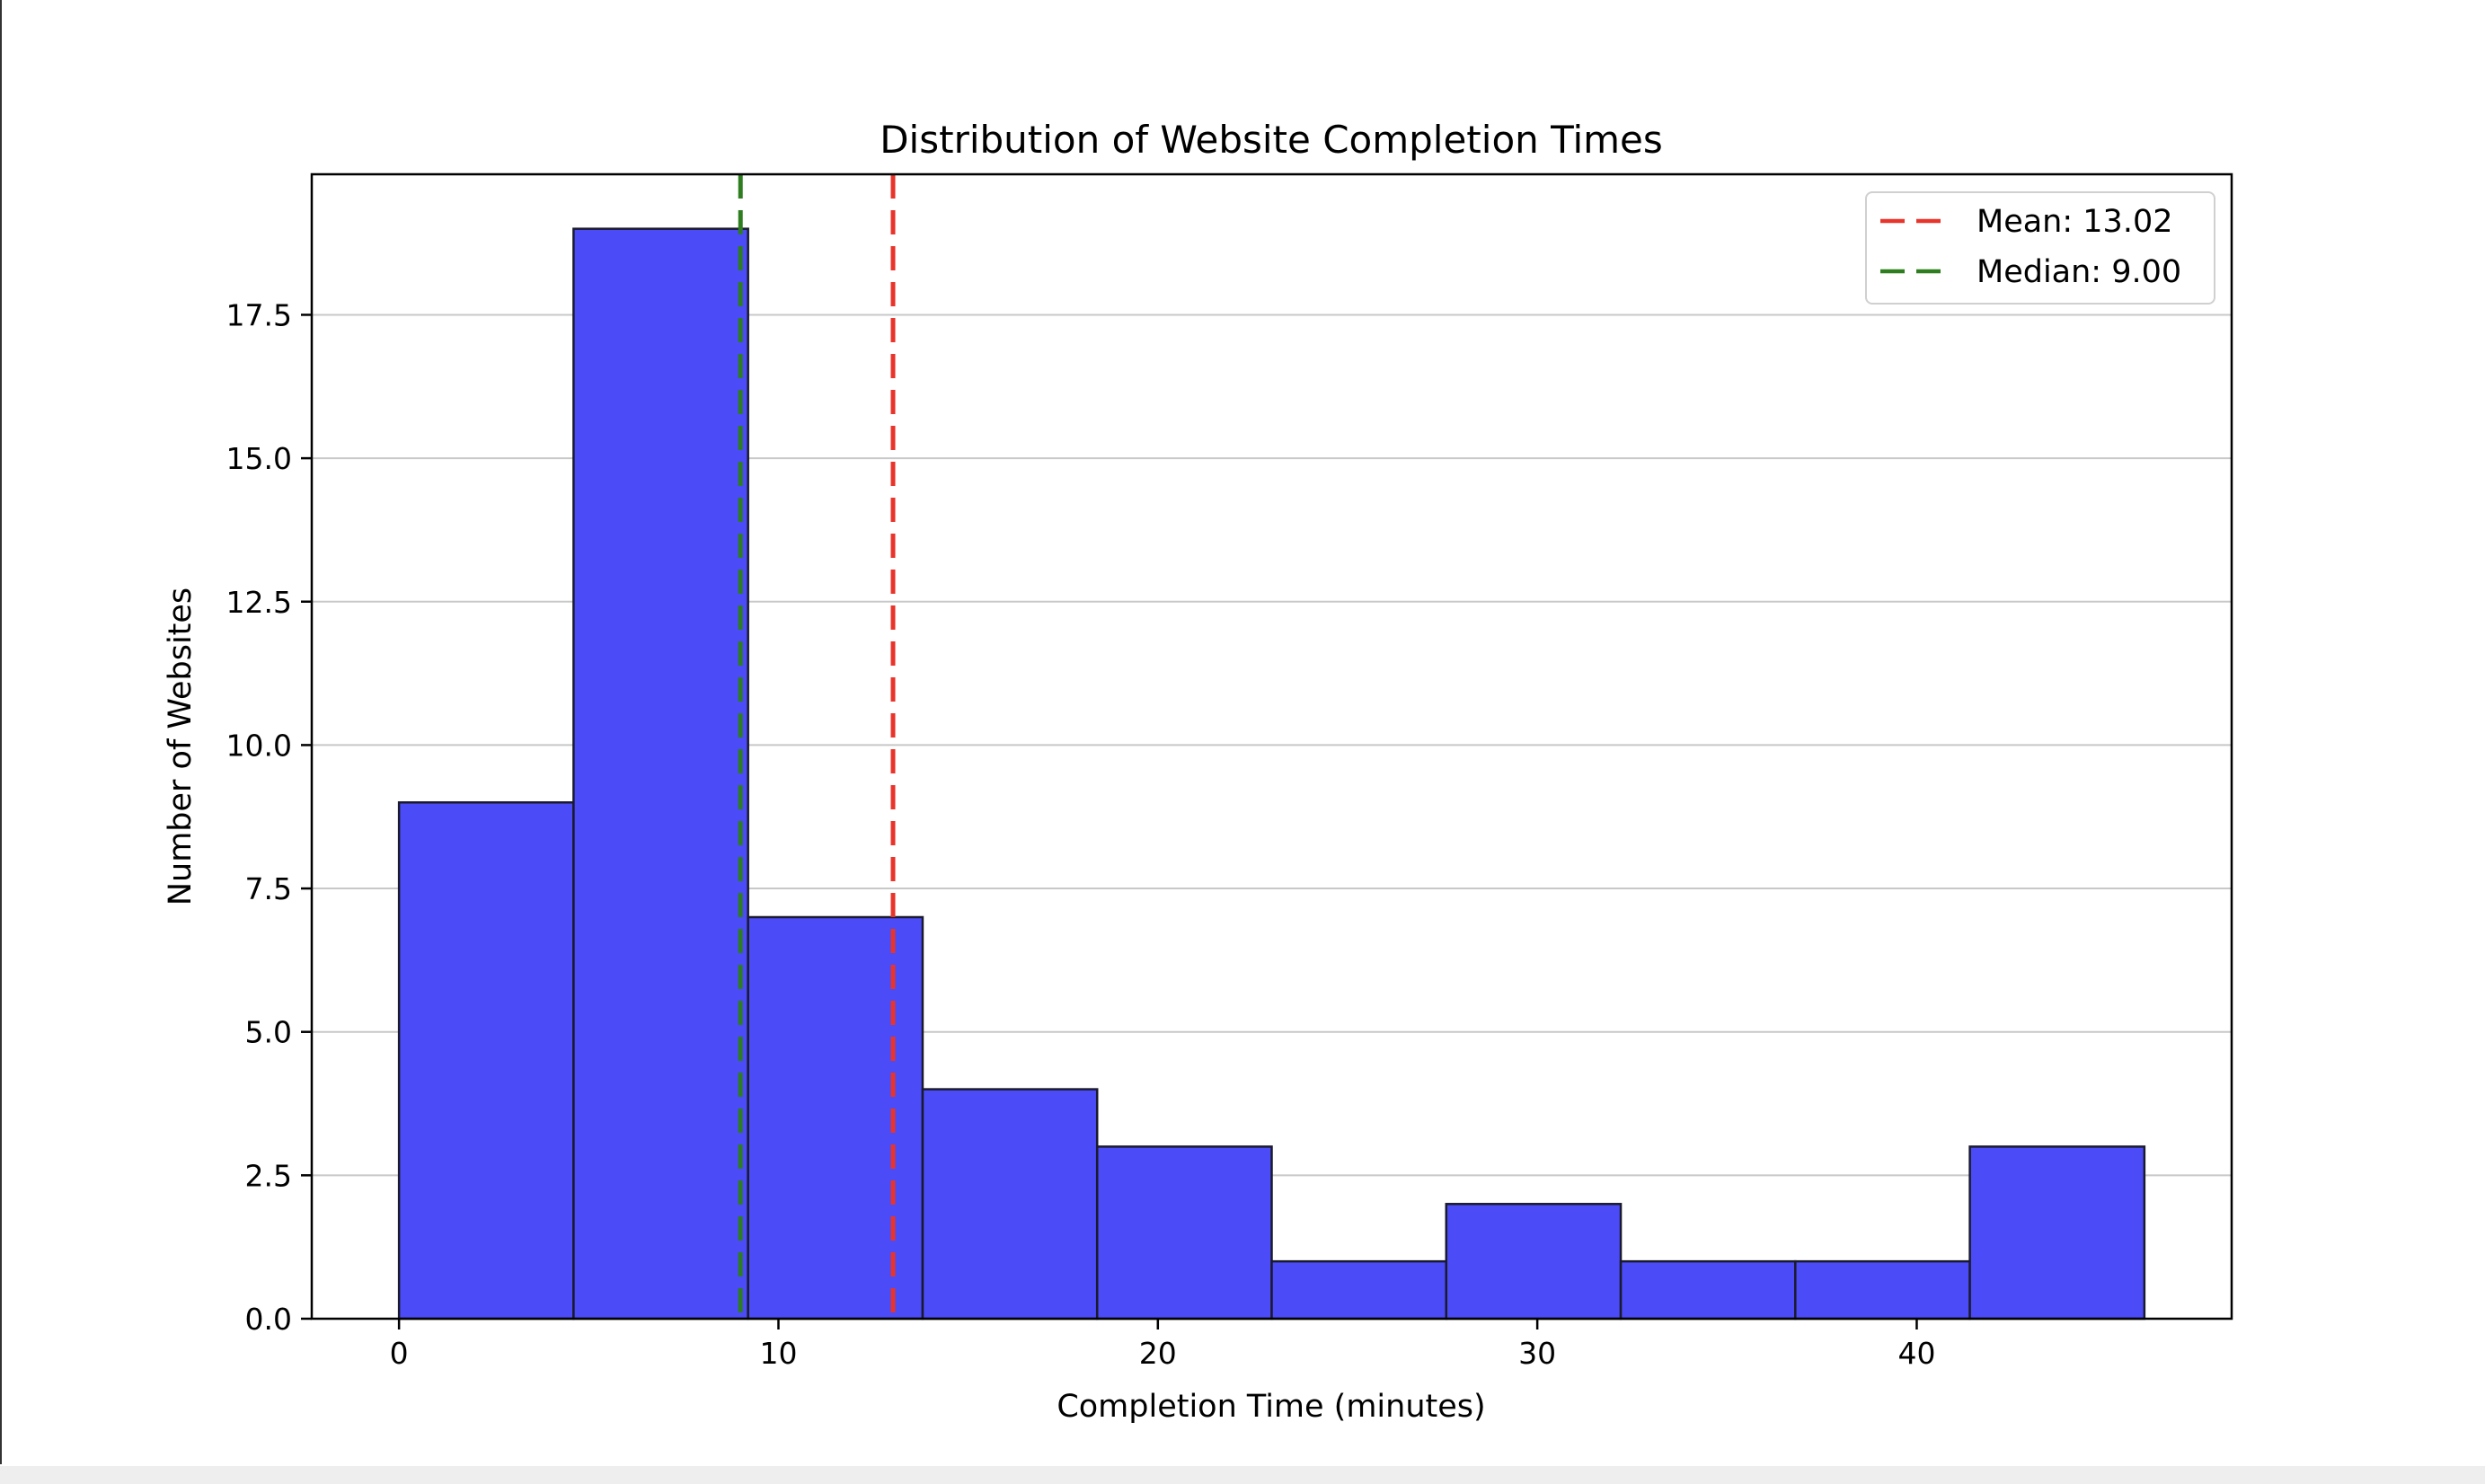 Image resolution: width=2485 pixels, height=1484 pixels. What do you see at coordinates (1158, 1354) in the screenshot?
I see `x-tick-label: 20` at bounding box center [1158, 1354].